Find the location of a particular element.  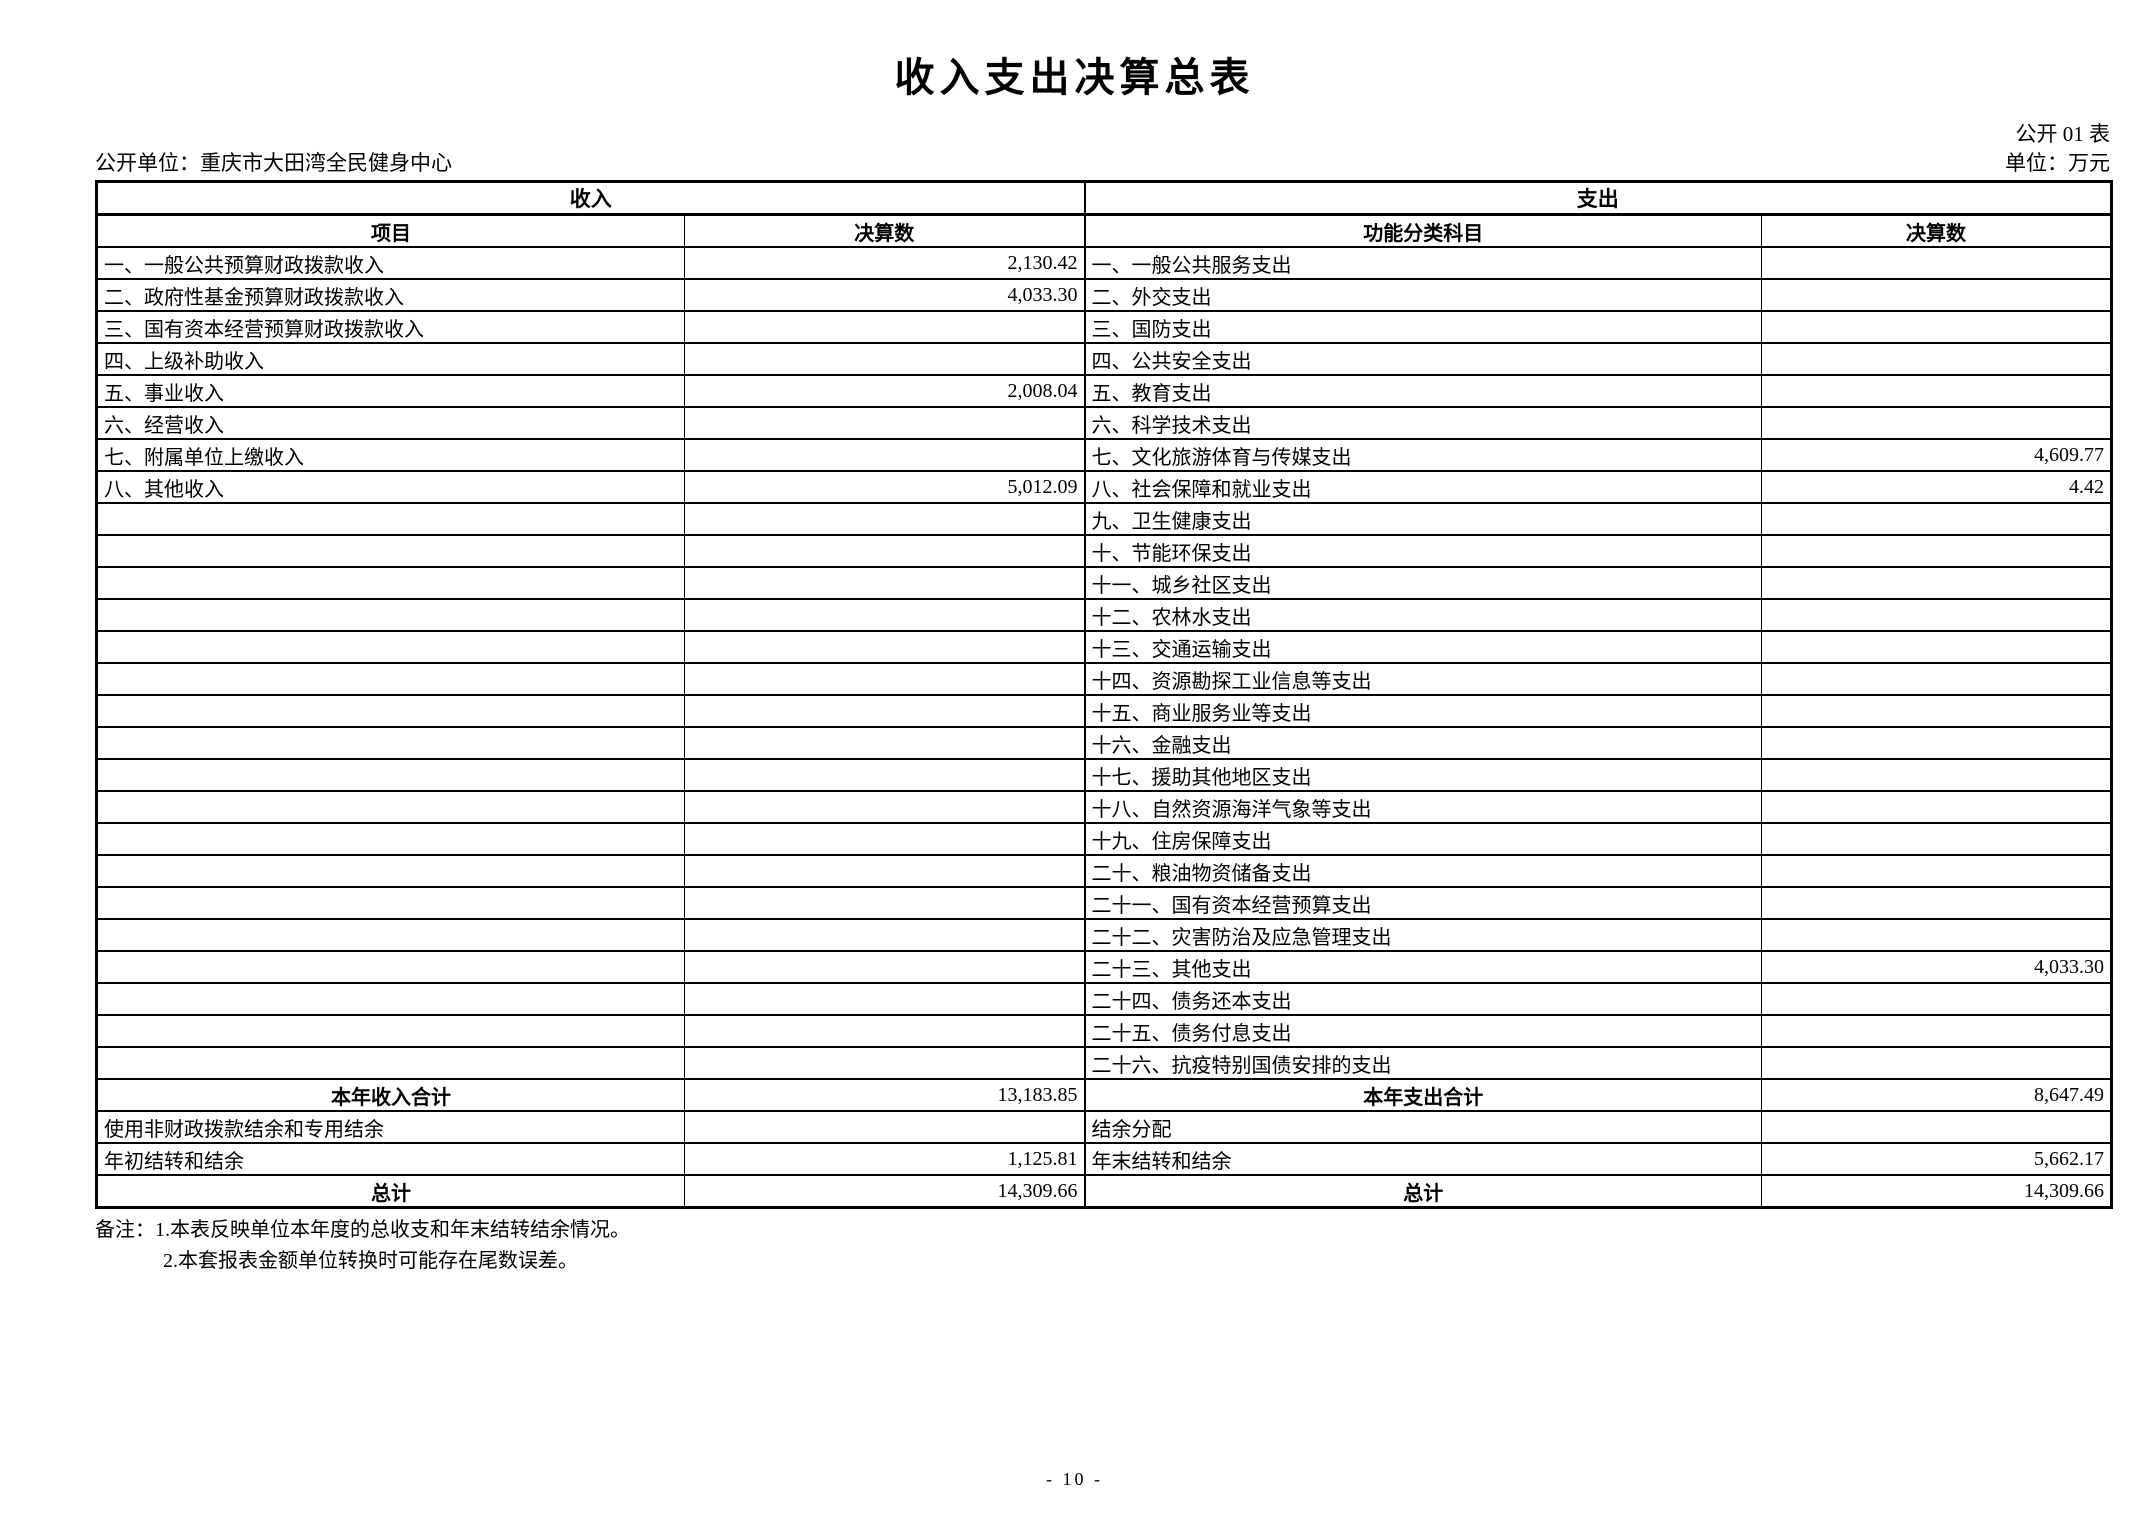

expenditure-item-cell: 二十三、其他支出 is located at coordinates (1422, 967).